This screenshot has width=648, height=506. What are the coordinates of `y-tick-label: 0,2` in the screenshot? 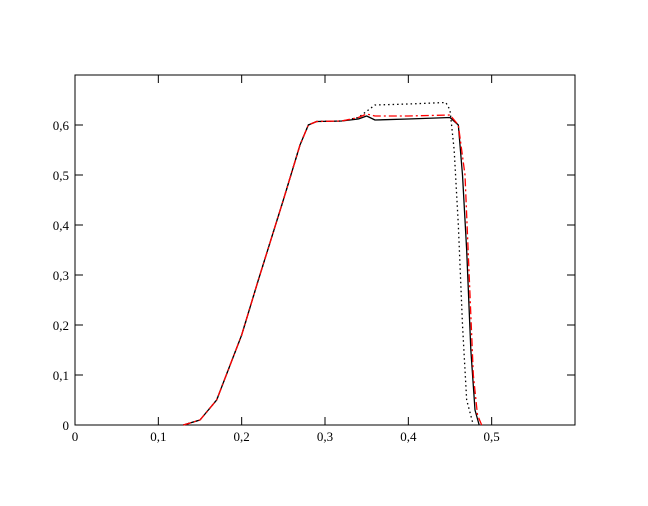 It's located at (61, 325).